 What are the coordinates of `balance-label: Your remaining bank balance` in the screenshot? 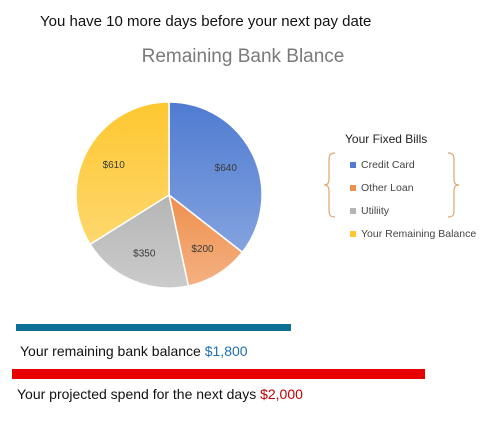 It's located at (110, 351).